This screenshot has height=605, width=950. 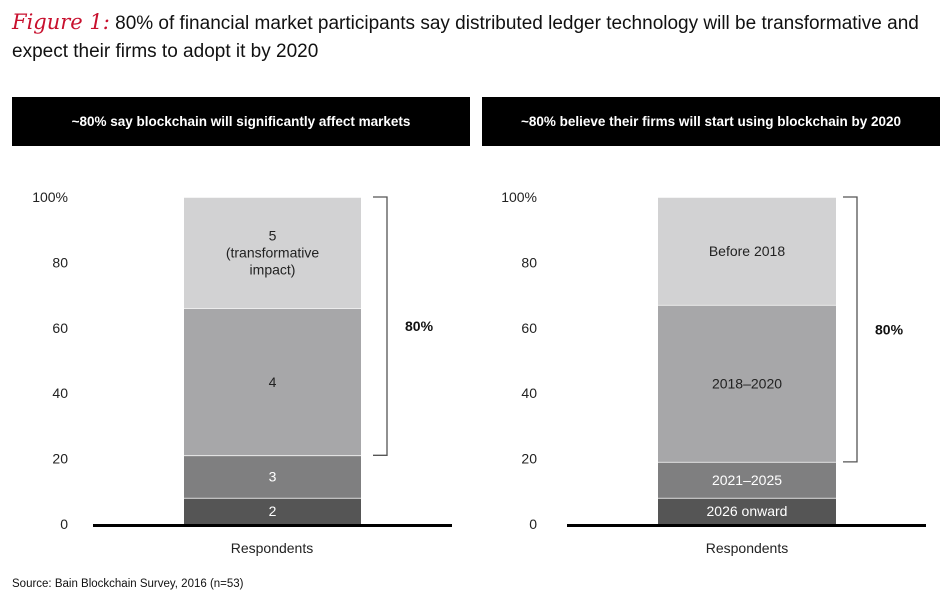 I want to click on figure-label: Figure 1:, so click(x=61, y=22).